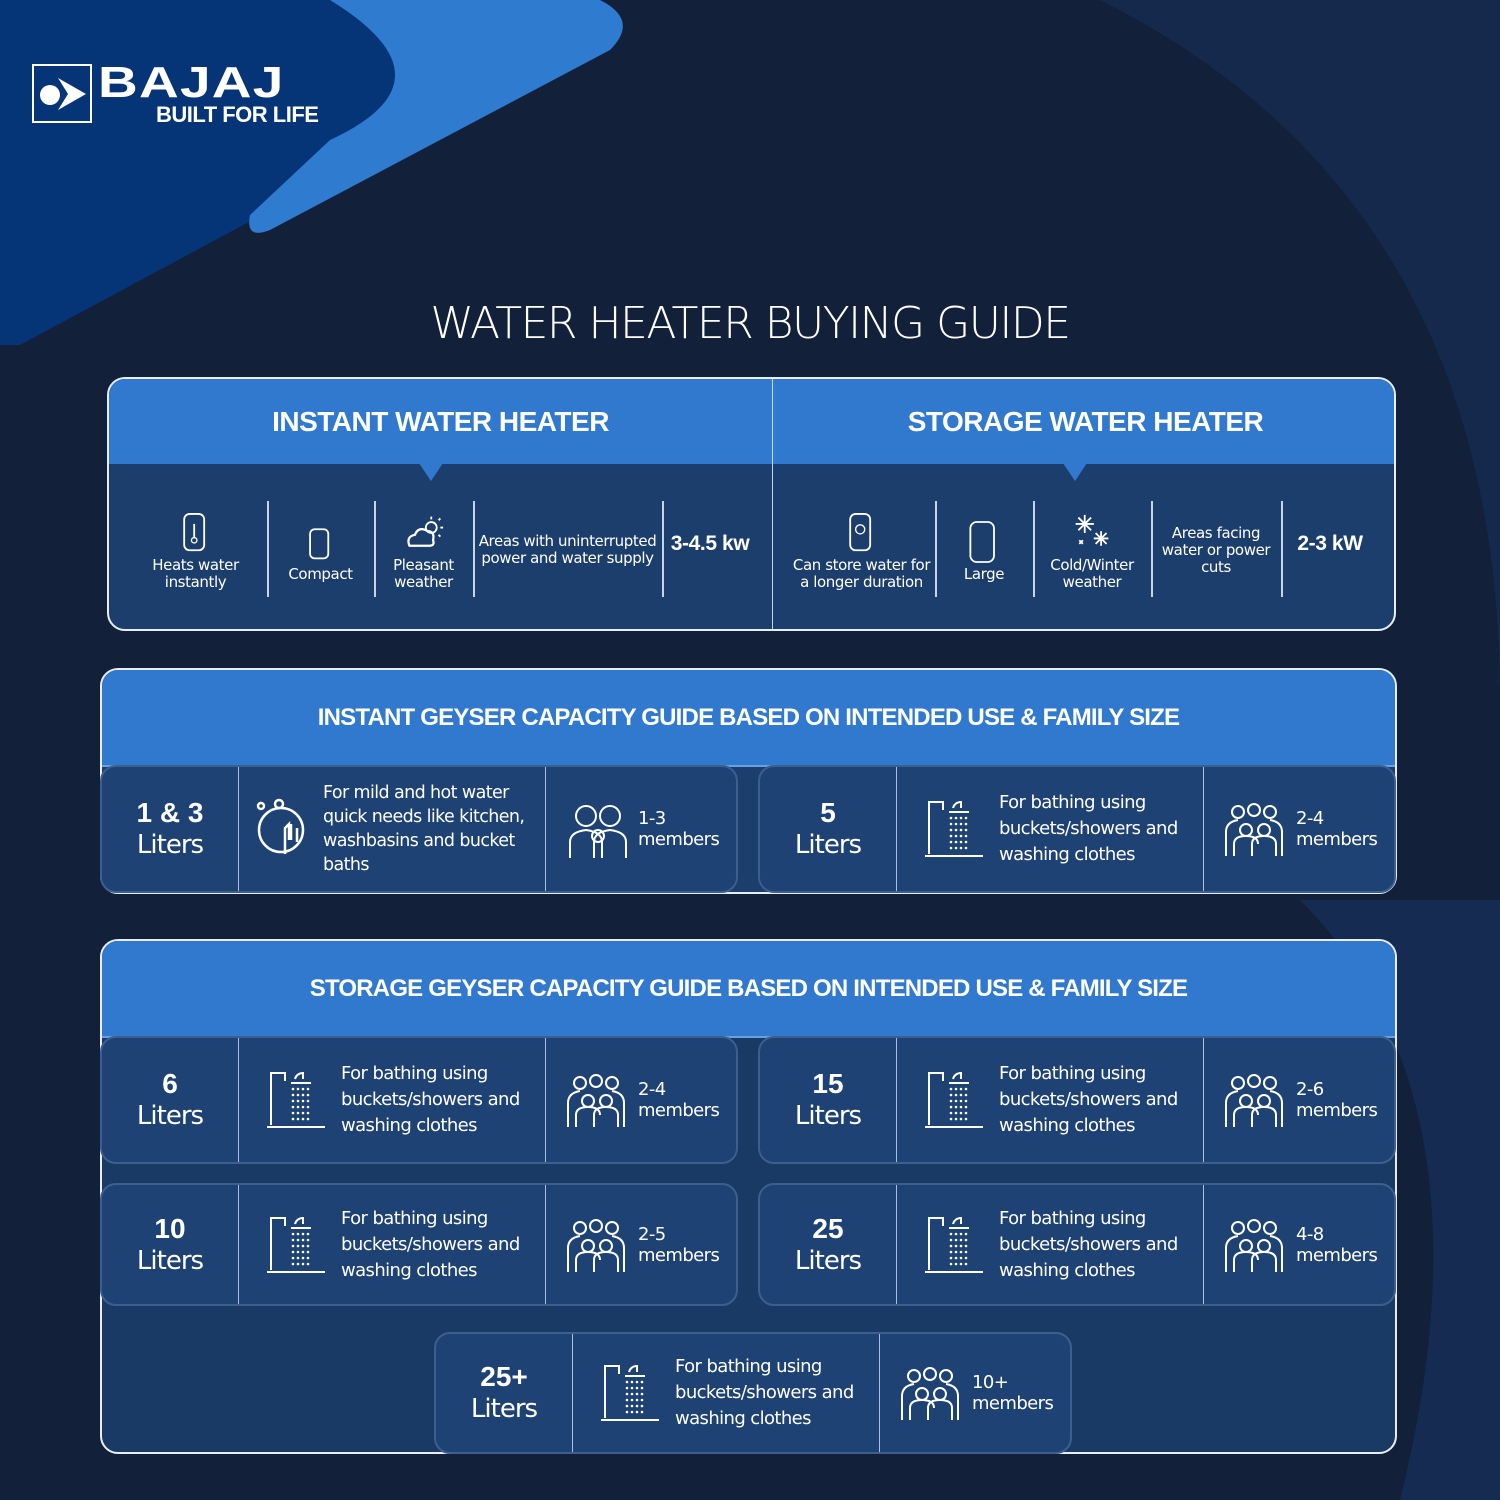  Describe the element at coordinates (1337, 1100) in the screenshot. I see `family-members: 2-6 members` at that location.